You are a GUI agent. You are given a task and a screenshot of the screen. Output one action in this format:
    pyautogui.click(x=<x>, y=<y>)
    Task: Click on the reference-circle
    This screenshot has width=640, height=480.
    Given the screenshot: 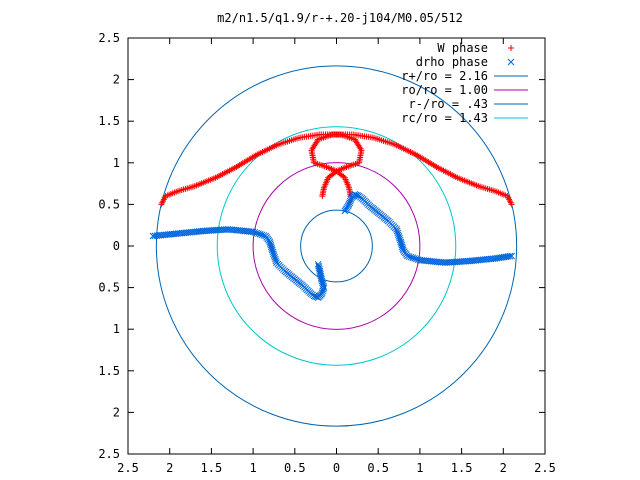 What is the action you would take?
    pyautogui.click(x=336, y=246)
    